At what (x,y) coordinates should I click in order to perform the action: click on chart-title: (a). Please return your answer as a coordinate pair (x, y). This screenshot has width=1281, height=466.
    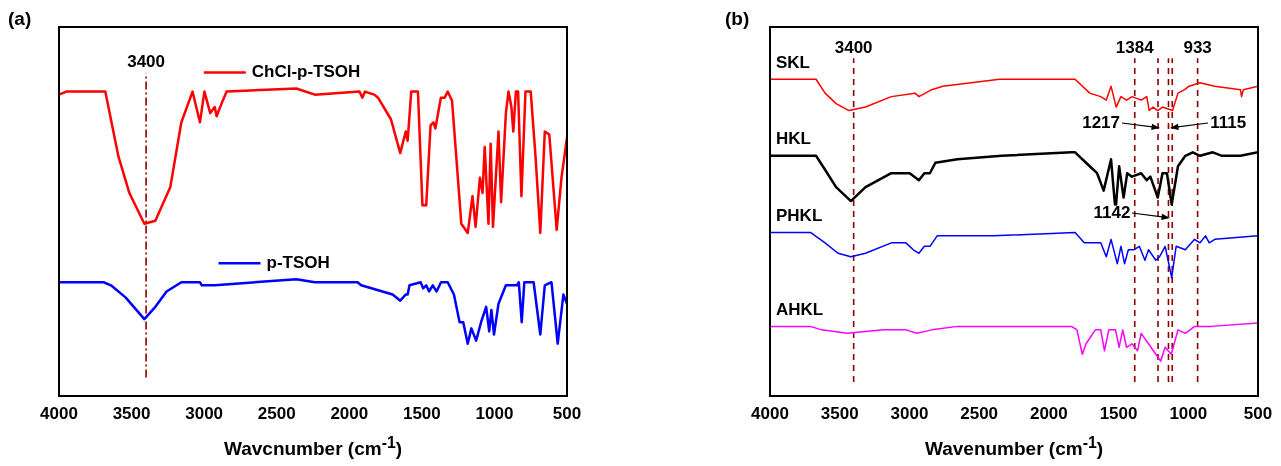
    Looking at the image, I should click on (20, 19).